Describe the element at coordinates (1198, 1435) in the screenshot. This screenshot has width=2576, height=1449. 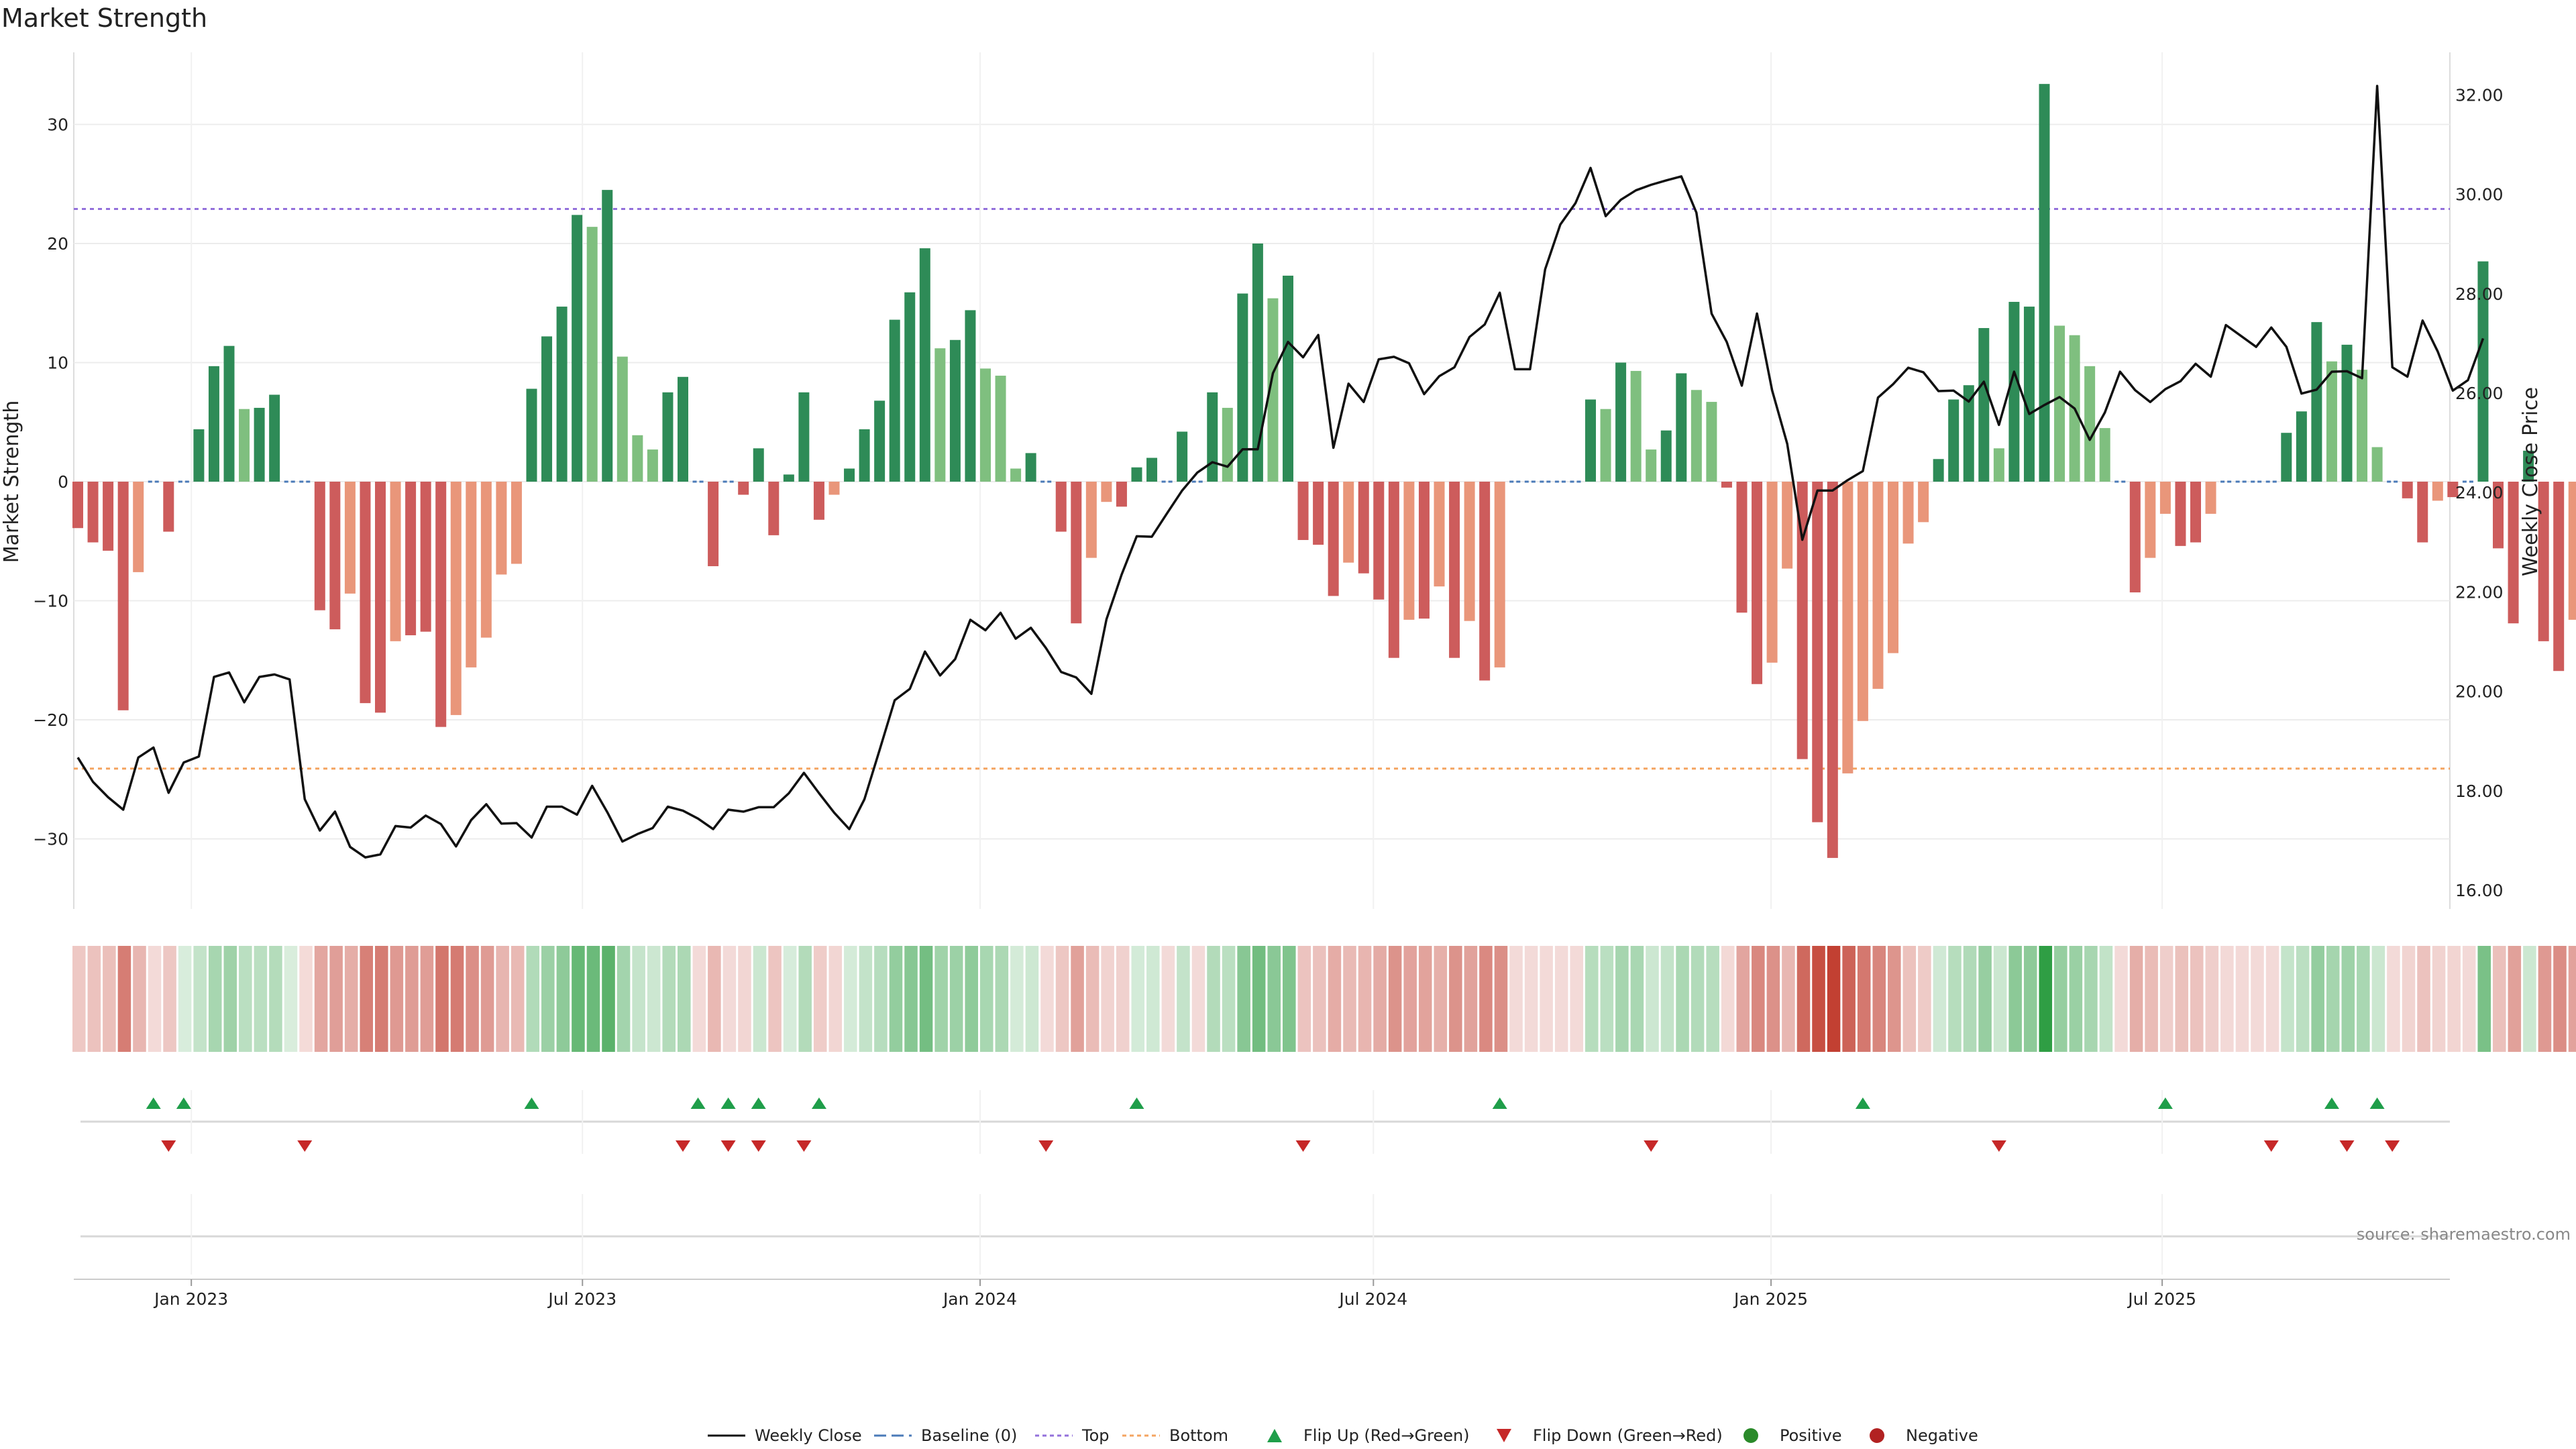
I see `legend-label: Bottom` at that location.